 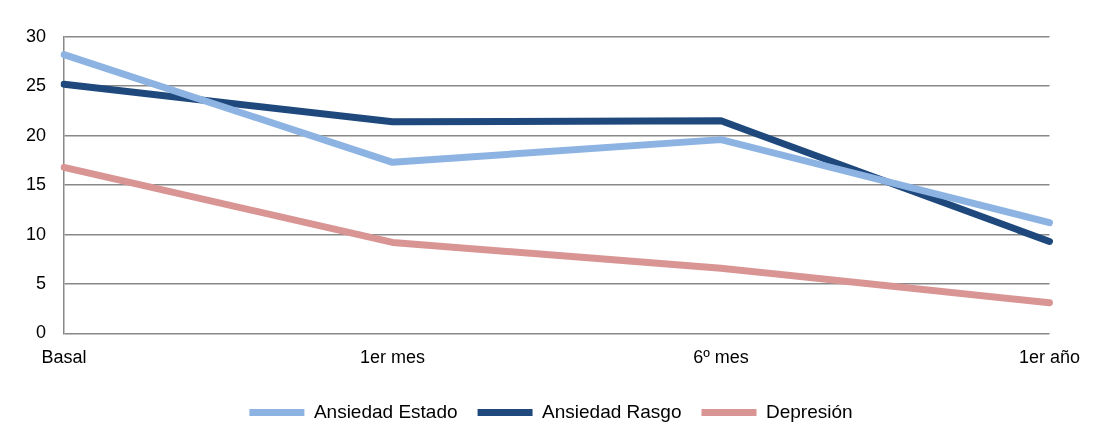 What do you see at coordinates (36, 184) in the screenshot?
I see `y-tick-label: 15` at bounding box center [36, 184].